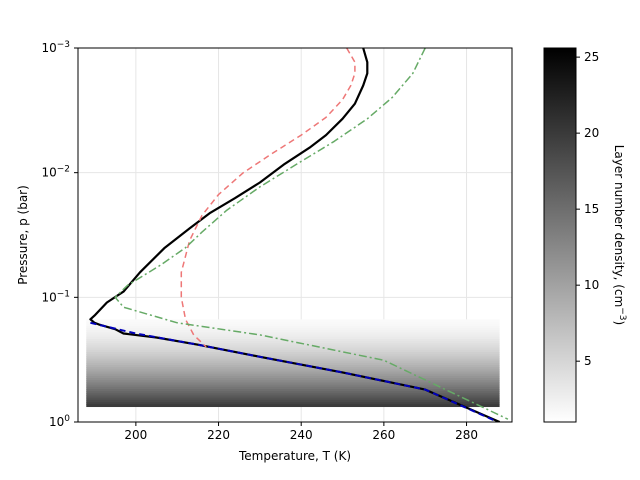 The height and width of the screenshot is (480, 640). I want to click on series-line, so click(293, 371).